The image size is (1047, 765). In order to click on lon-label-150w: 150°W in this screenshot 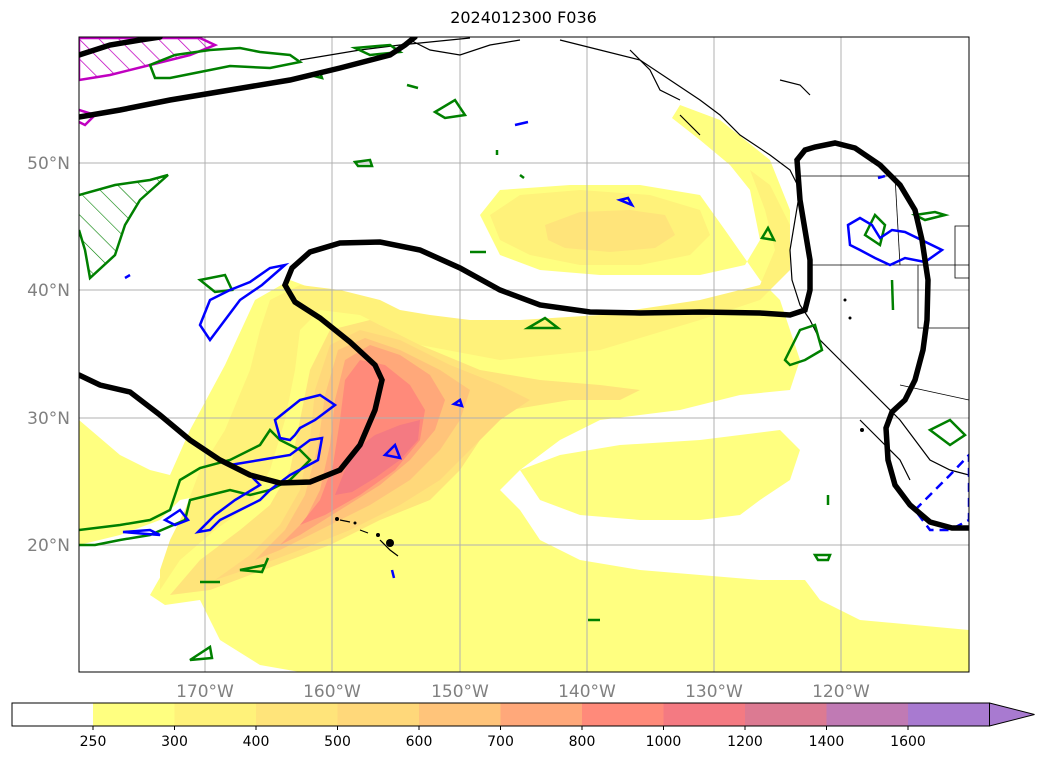, I will do `click(460, 692)`.